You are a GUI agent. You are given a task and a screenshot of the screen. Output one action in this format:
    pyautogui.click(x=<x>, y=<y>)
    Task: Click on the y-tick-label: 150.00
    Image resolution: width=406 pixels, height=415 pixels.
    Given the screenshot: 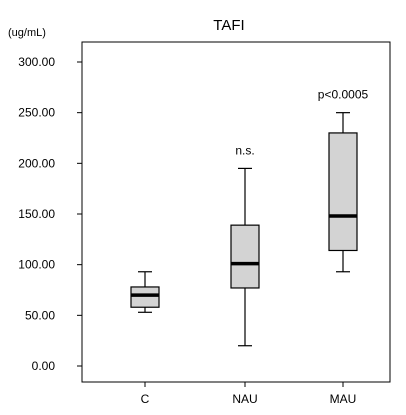 What is the action you would take?
    pyautogui.click(x=36, y=214)
    